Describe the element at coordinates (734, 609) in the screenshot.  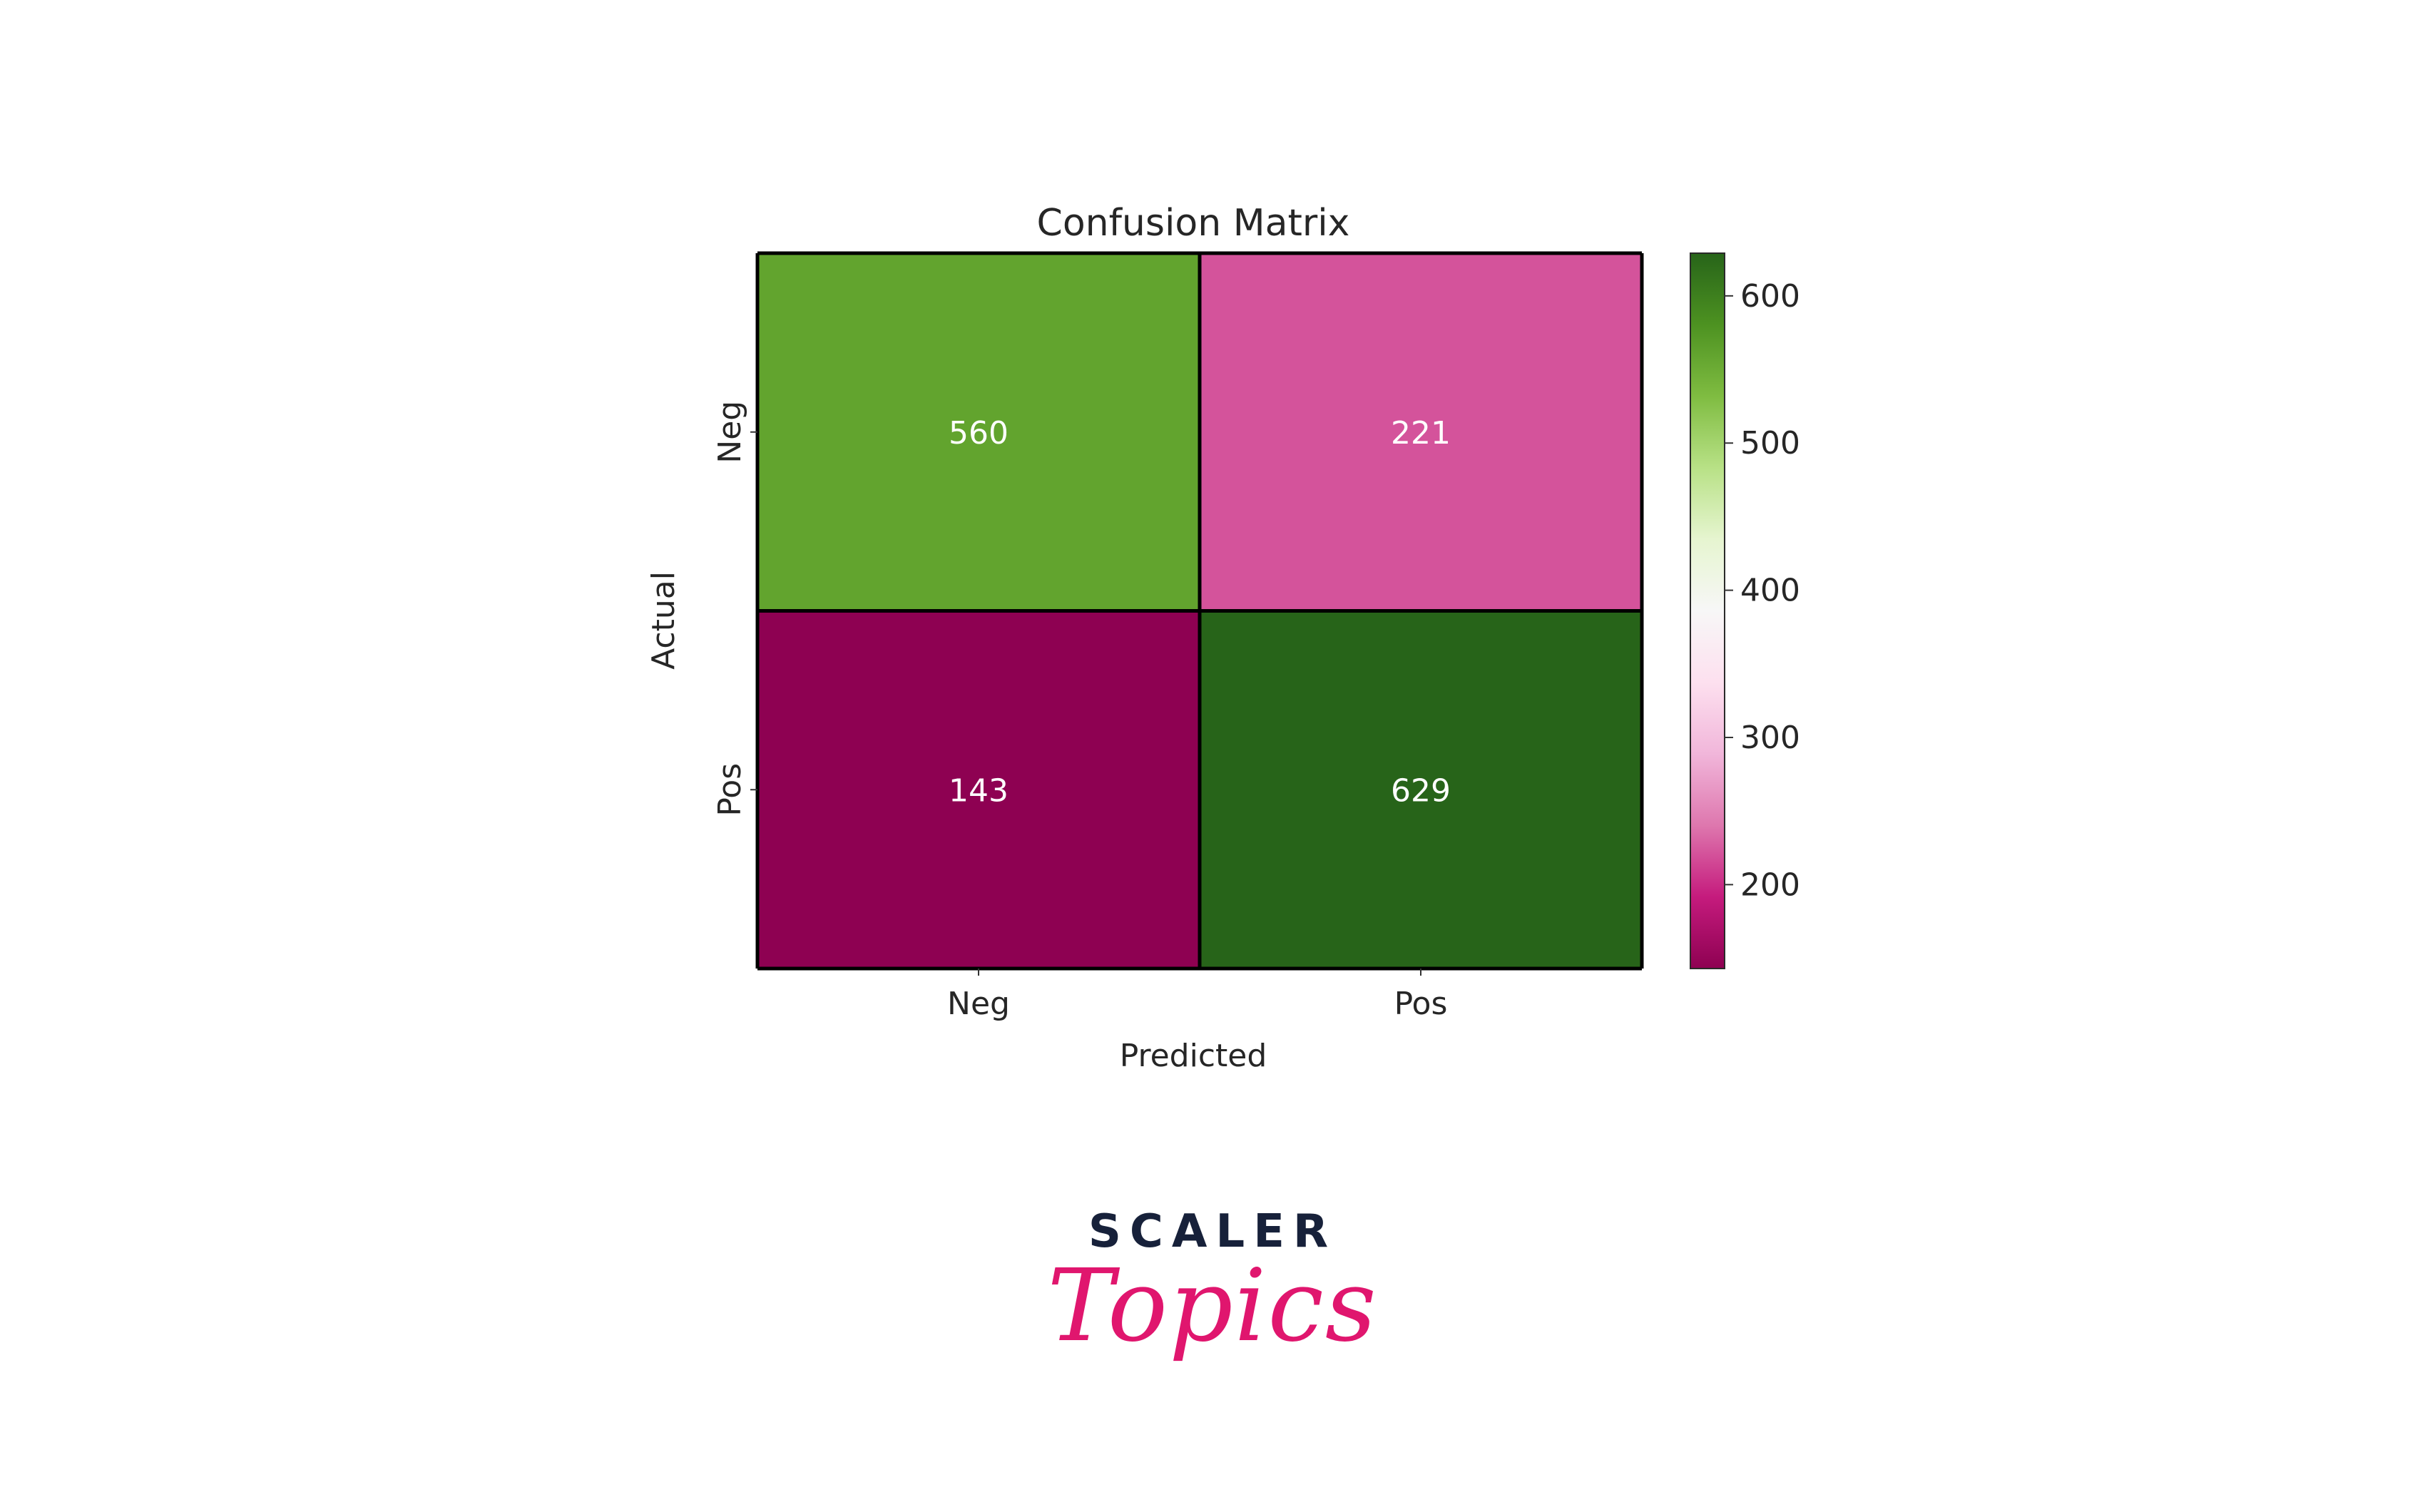
I see `y-tick-labels: Neg Pos` at that location.